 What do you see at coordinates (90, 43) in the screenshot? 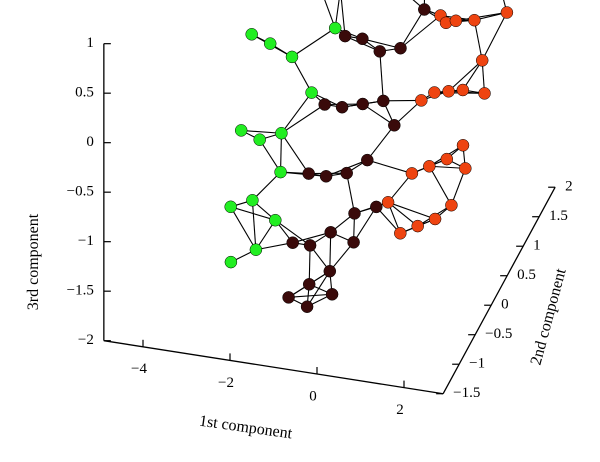
I see `z-tick-label: 1` at bounding box center [90, 43].